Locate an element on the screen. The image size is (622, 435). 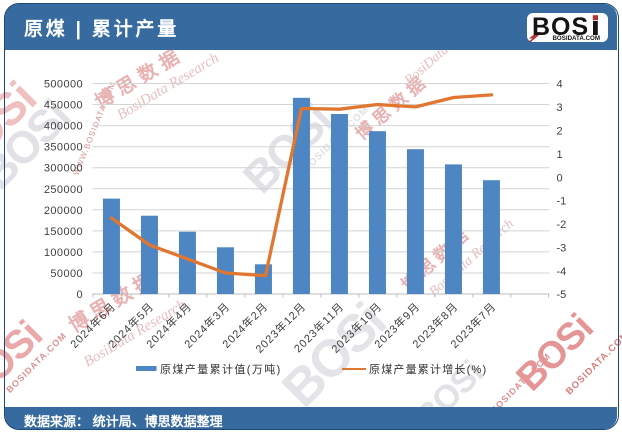
svg-text: BOS is located at coordinates (560, 27).